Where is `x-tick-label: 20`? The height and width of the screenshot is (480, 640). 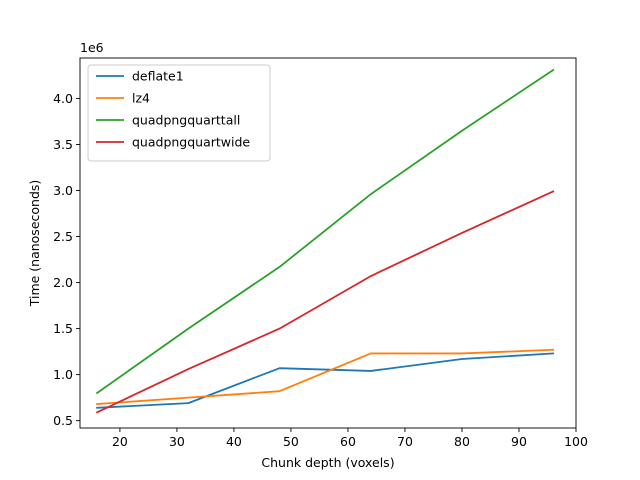
x-tick-label: 20 is located at coordinates (120, 441).